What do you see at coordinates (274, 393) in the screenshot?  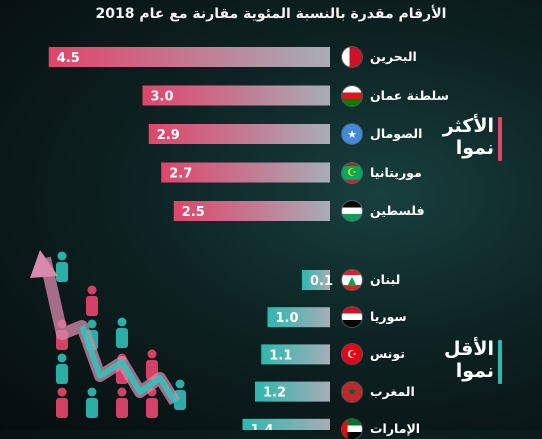 I see `bar-value-label-bottom-3: 1.2` at bounding box center [274, 393].